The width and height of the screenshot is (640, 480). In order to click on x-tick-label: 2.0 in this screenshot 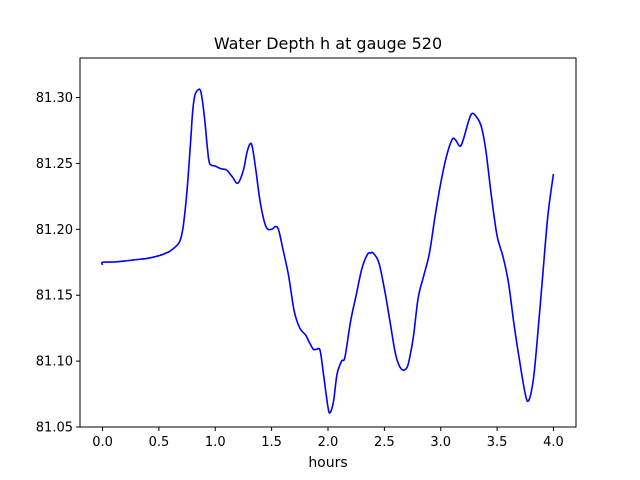, I will do `click(328, 442)`.